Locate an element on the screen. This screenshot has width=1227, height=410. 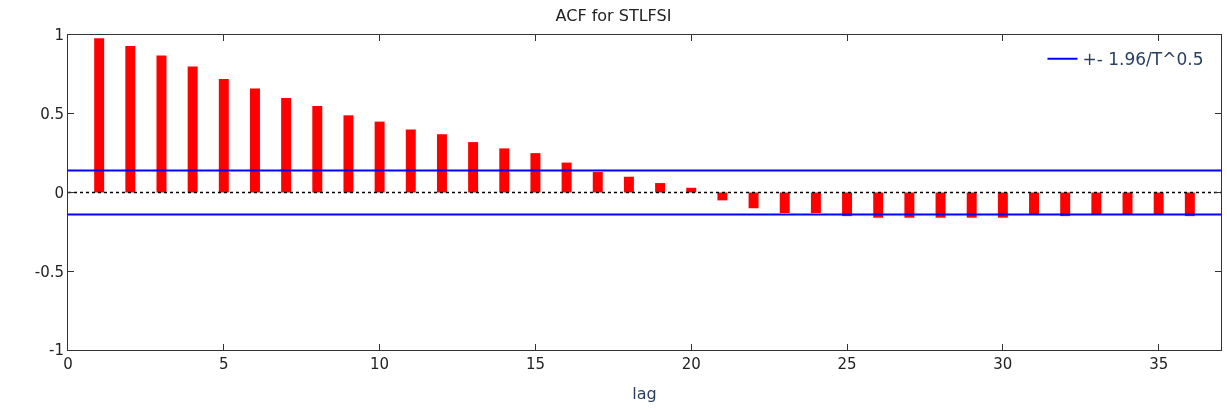
chart-title: ACF for STLFSI is located at coordinates (613, 16).